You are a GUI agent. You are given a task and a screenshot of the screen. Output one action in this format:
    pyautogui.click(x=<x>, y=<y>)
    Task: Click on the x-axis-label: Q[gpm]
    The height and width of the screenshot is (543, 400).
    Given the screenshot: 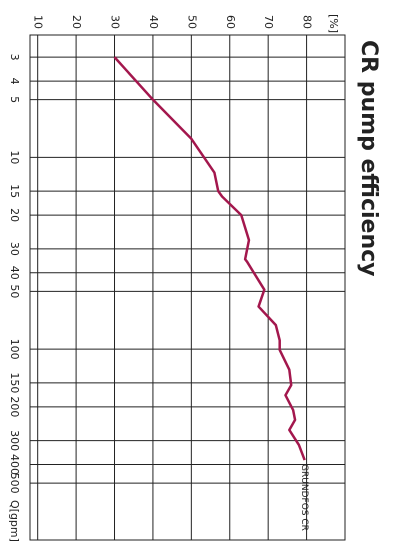 What is the action you would take?
    pyautogui.click(x=14, y=521)
    